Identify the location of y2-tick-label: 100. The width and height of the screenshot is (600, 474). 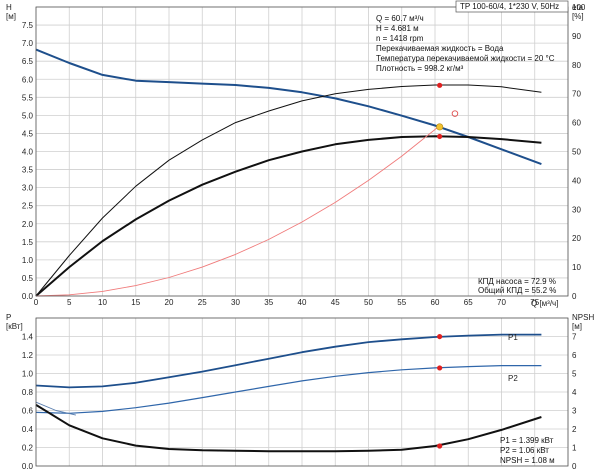
(579, 7).